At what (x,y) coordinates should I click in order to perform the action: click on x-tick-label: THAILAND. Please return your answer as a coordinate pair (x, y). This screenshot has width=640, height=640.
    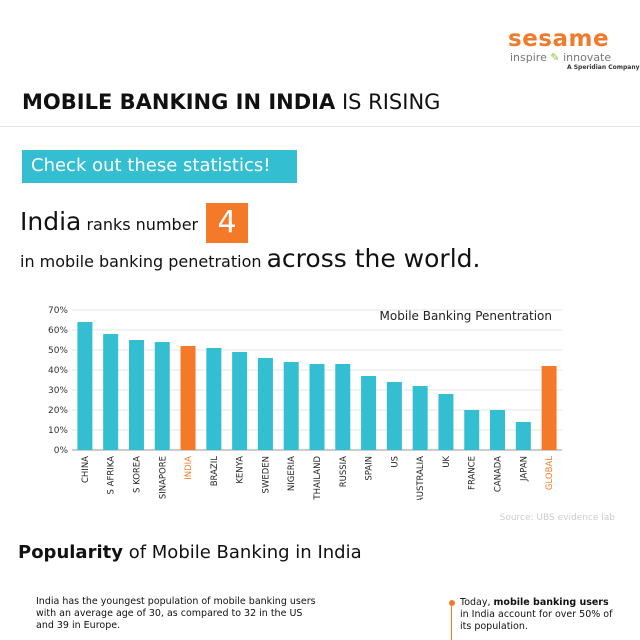
    Looking at the image, I should click on (318, 478).